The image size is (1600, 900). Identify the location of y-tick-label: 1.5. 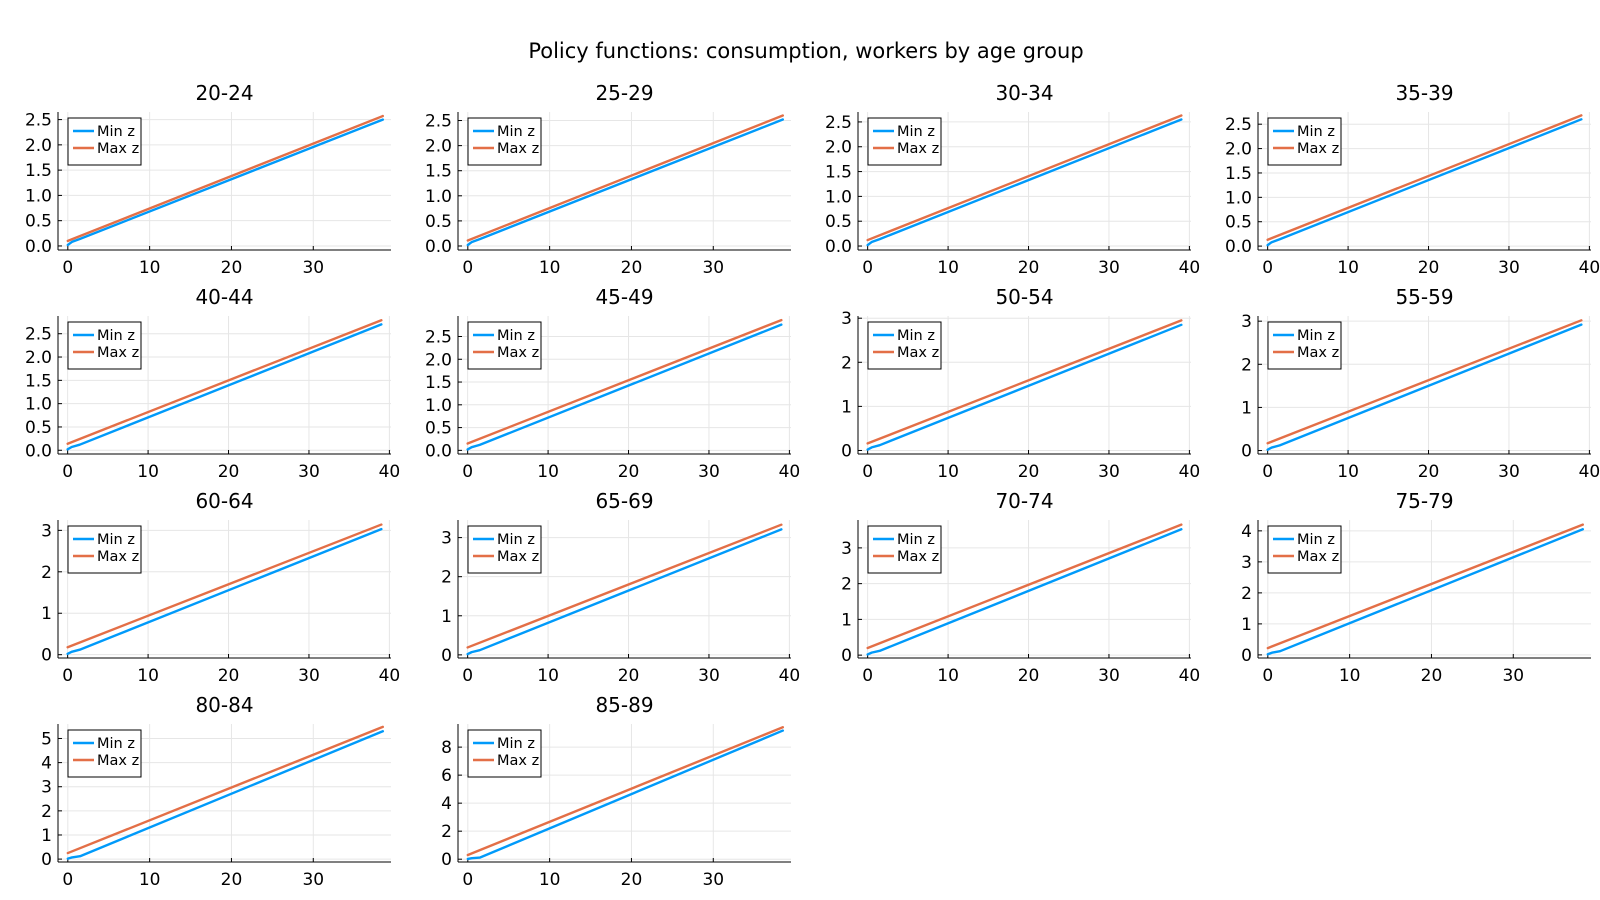
(38, 171).